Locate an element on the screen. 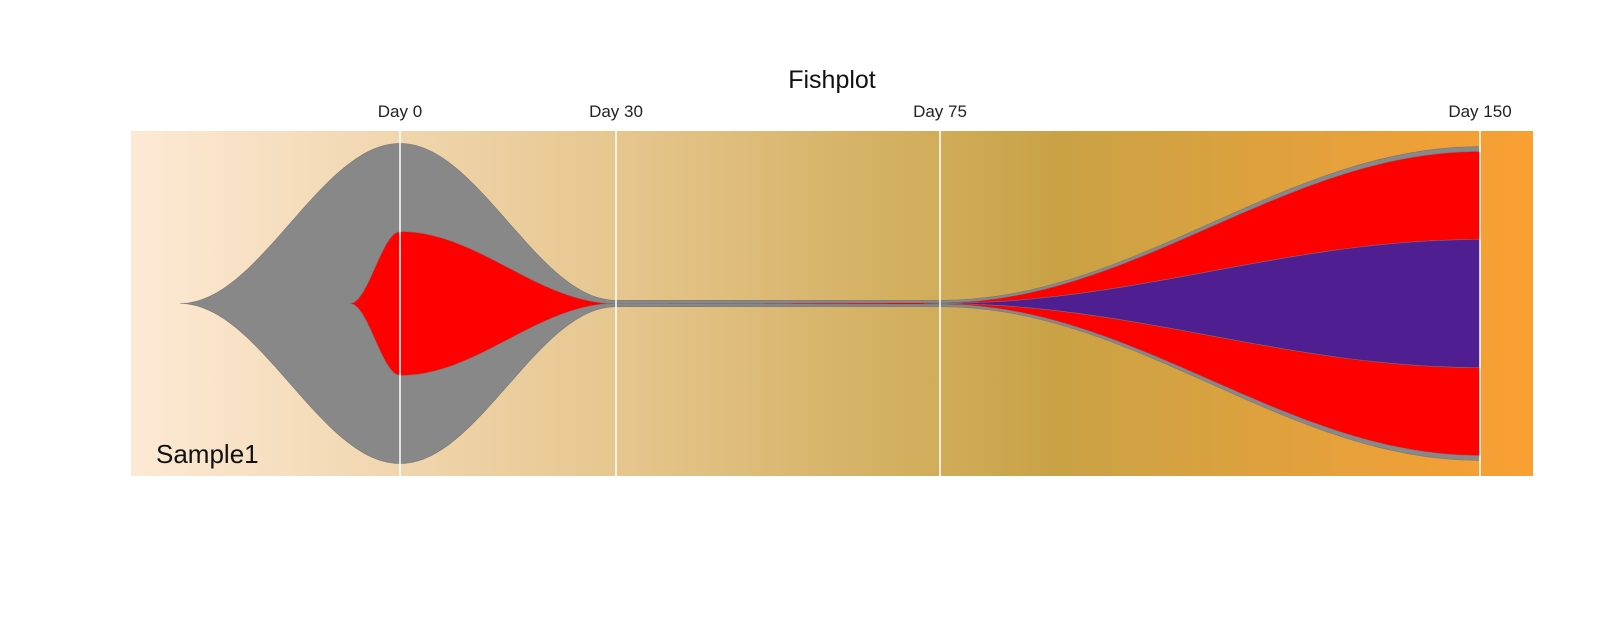 This screenshot has width=1600, height=640. timepoint-label: Day 150 is located at coordinates (1479, 111).